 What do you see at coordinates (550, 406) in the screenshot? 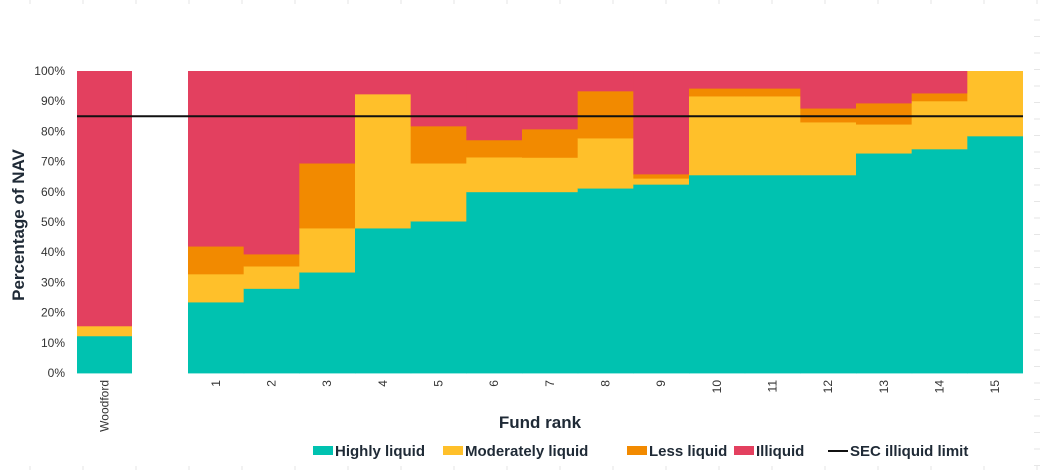
I see `x-axis-categories: Woodford 1 2 3 4 5 6 7 8 9 10 11 12 13 14 15` at bounding box center [550, 406].